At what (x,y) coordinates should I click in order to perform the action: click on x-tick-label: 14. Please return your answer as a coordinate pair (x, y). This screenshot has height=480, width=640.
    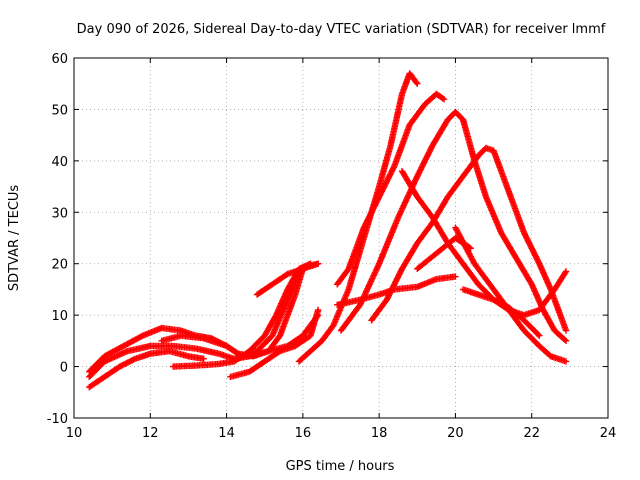
    Looking at the image, I should click on (226, 433).